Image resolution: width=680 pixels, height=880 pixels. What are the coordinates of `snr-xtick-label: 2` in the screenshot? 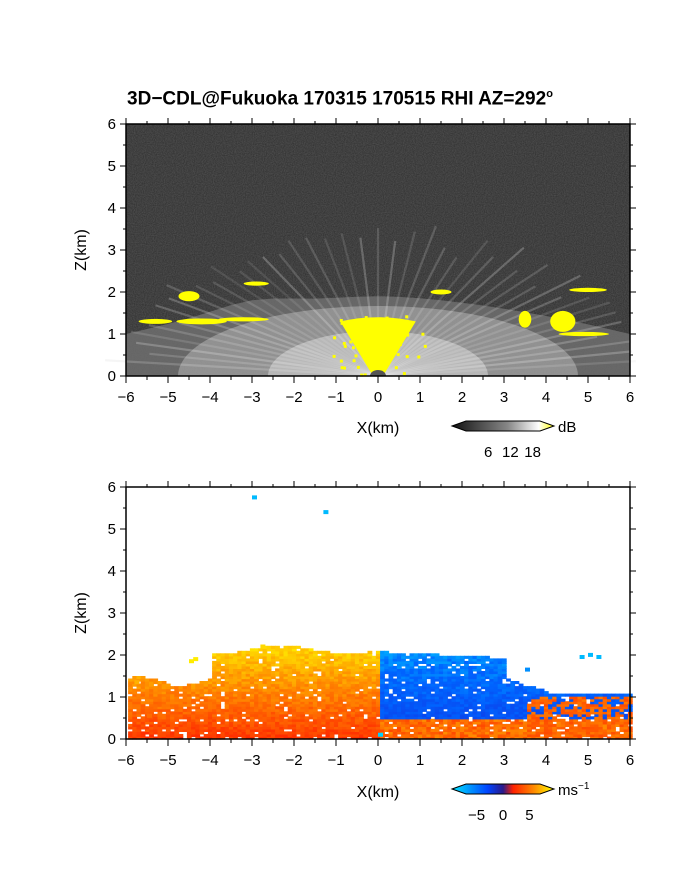 It's located at (462, 397).